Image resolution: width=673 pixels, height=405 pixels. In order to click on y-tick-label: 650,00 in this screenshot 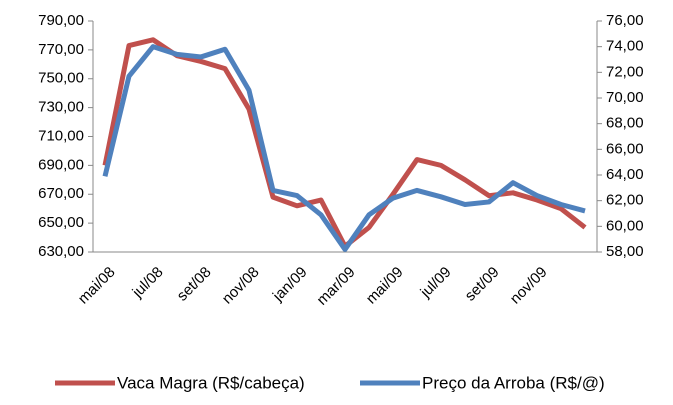, I will do `click(61, 222)`.